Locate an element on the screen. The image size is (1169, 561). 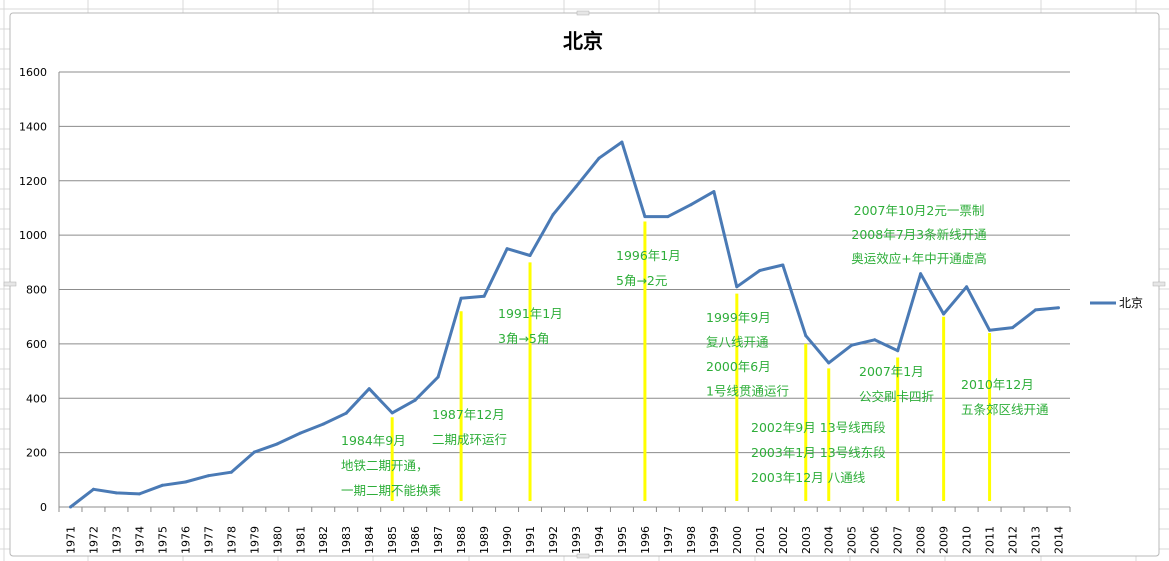
annotation-4-line-3: 1号线贯通运行 is located at coordinates (747, 391).